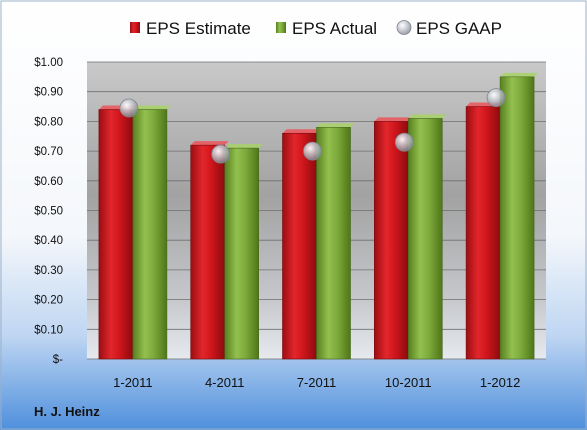 This screenshot has height=430, width=587. I want to click on y-tick-label: $-, so click(58, 360).